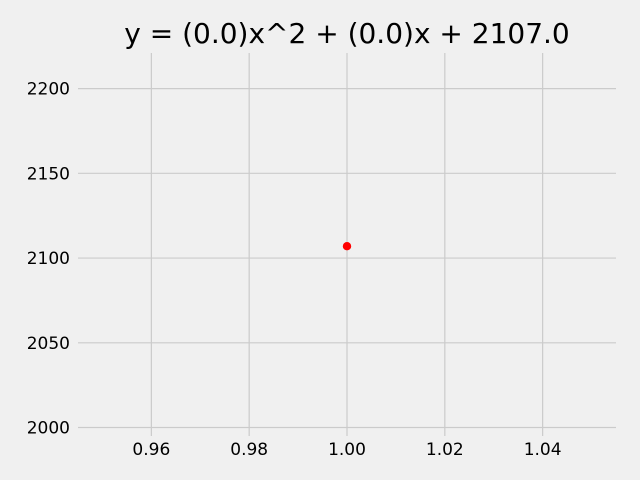 The image size is (640, 480). Describe the element at coordinates (151, 450) in the screenshot. I see `x-tick-label: 0.96` at that location.